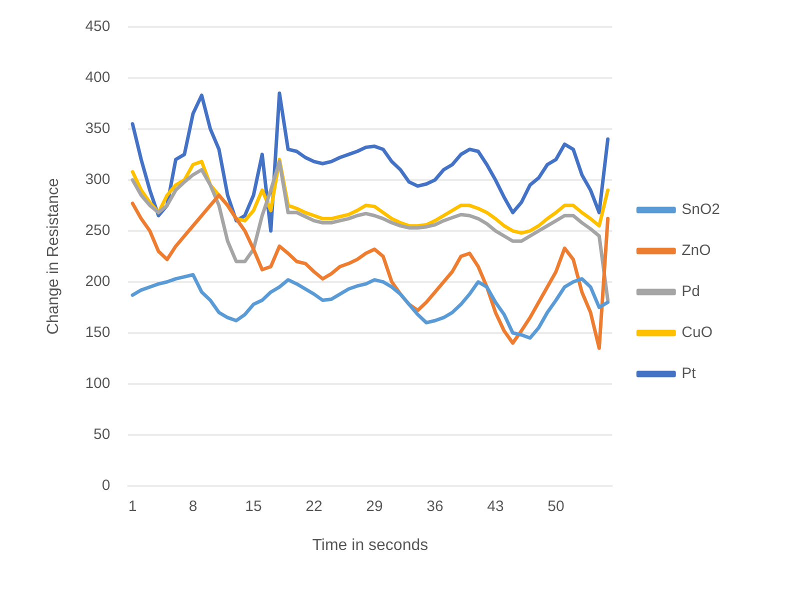 Image resolution: width=790 pixels, height=599 pixels. I want to click on x-tick-label: 43, so click(495, 506).